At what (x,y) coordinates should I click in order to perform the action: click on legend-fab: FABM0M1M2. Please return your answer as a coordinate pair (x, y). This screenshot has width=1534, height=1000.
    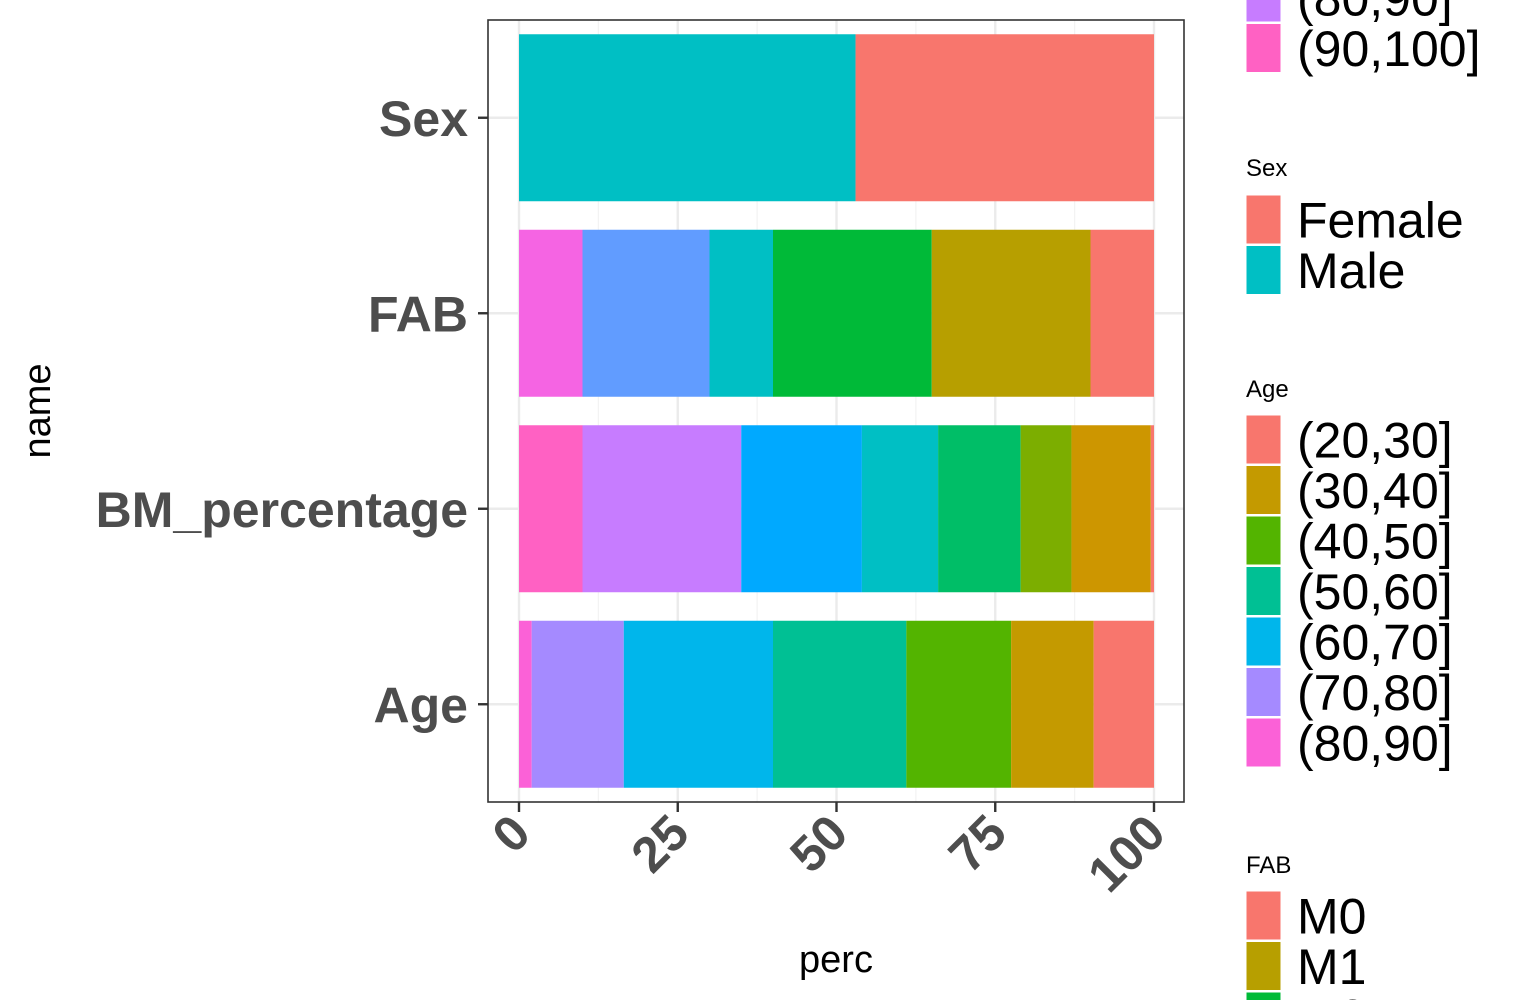
    Looking at the image, I should click on (1305, 926).